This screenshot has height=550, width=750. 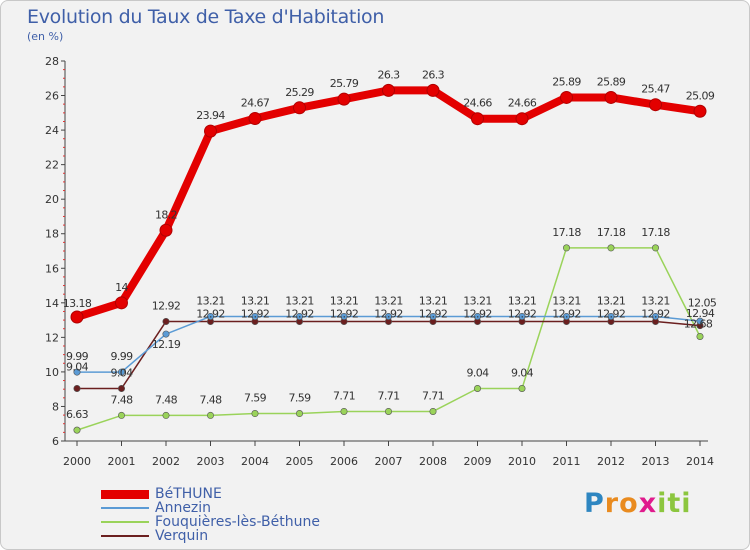 I want to click on data-label-bethune: 24.67, so click(x=255, y=103).